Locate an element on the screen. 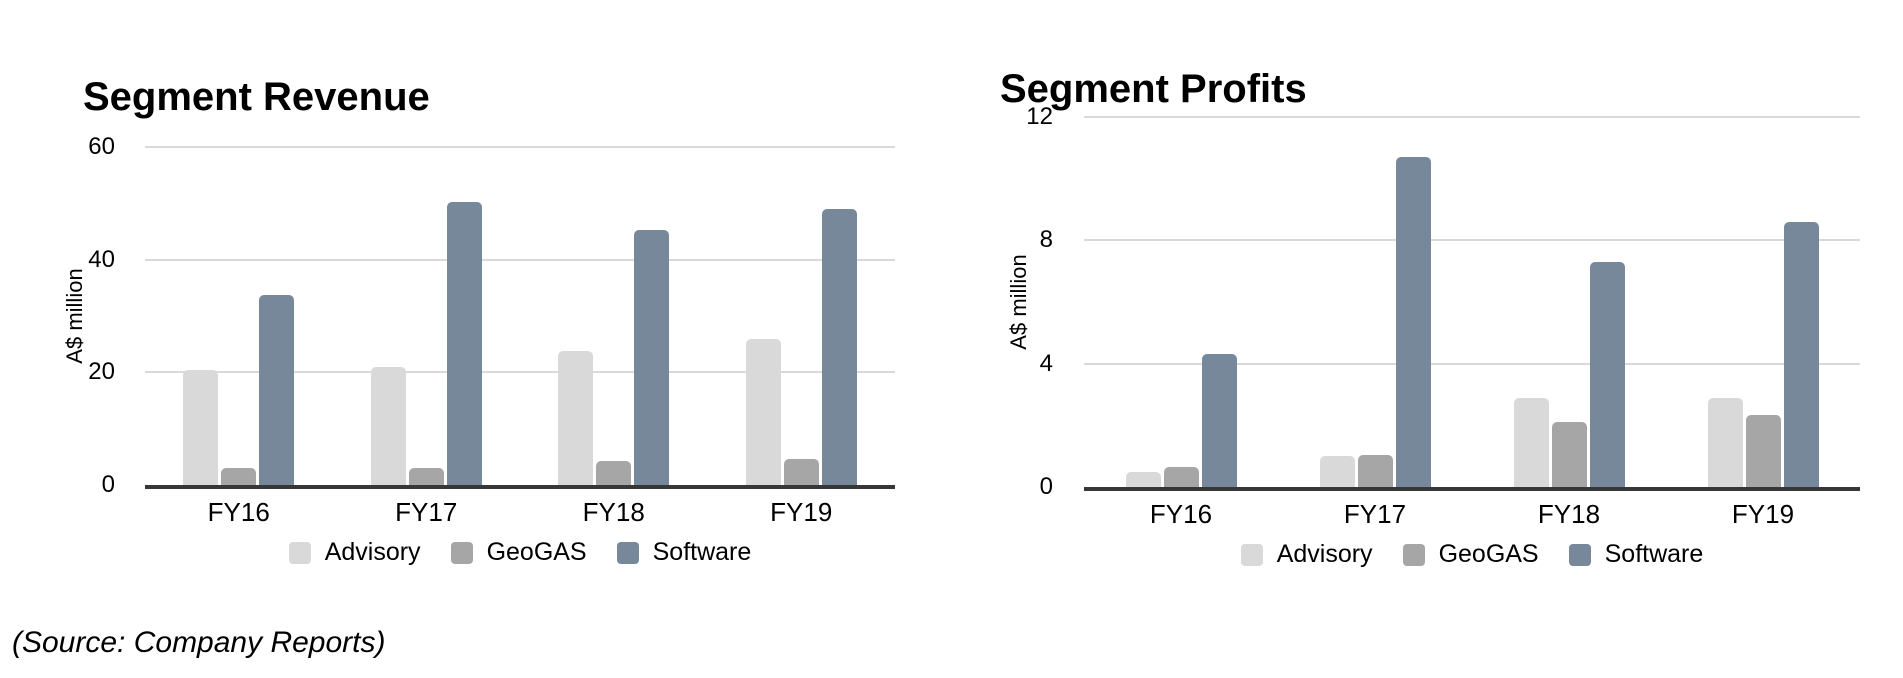 Image resolution: width=1903 pixels, height=678 pixels. y-axis-ticks: 12 8 4 0 is located at coordinates (1018, 302).